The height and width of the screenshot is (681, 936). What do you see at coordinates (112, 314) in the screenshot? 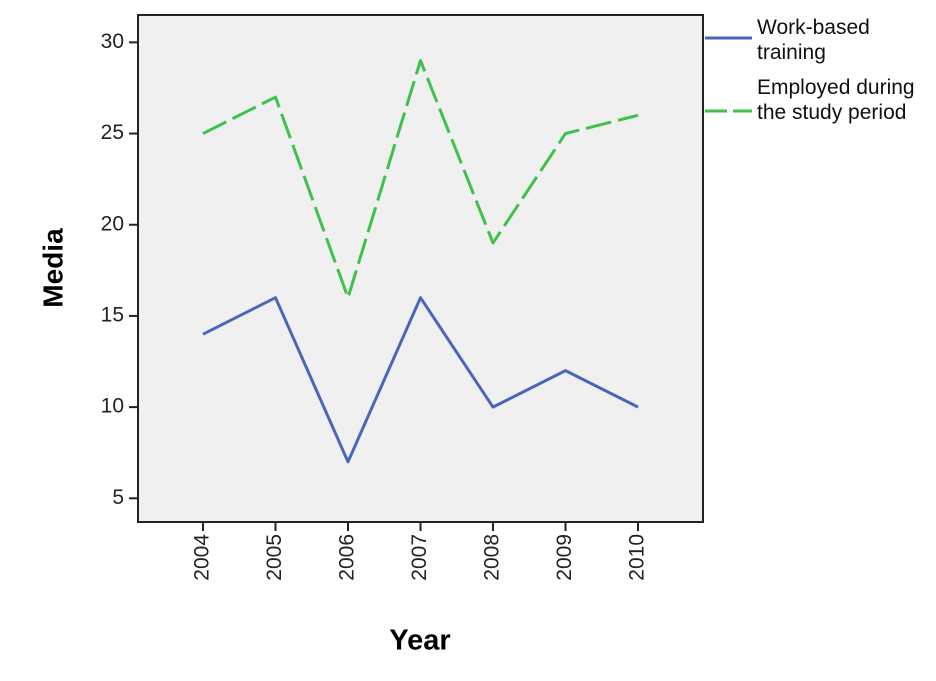
I see `y-tick-label: 15` at bounding box center [112, 314].